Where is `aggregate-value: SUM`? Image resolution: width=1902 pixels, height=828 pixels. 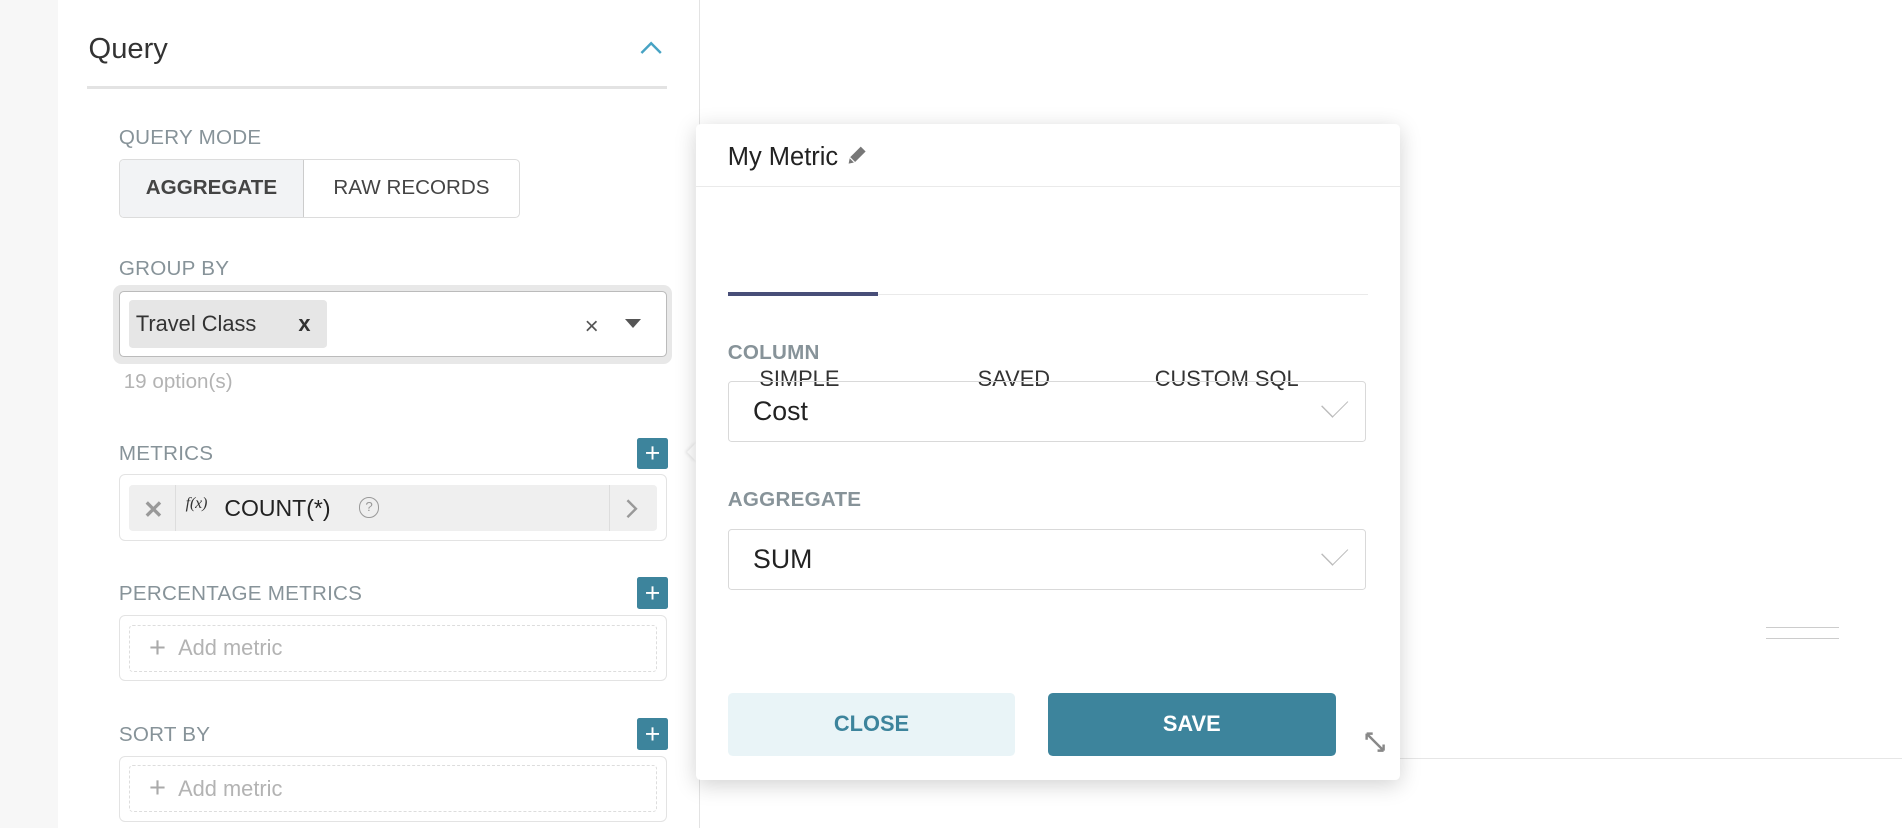 aggregate-value: SUM is located at coordinates (783, 558).